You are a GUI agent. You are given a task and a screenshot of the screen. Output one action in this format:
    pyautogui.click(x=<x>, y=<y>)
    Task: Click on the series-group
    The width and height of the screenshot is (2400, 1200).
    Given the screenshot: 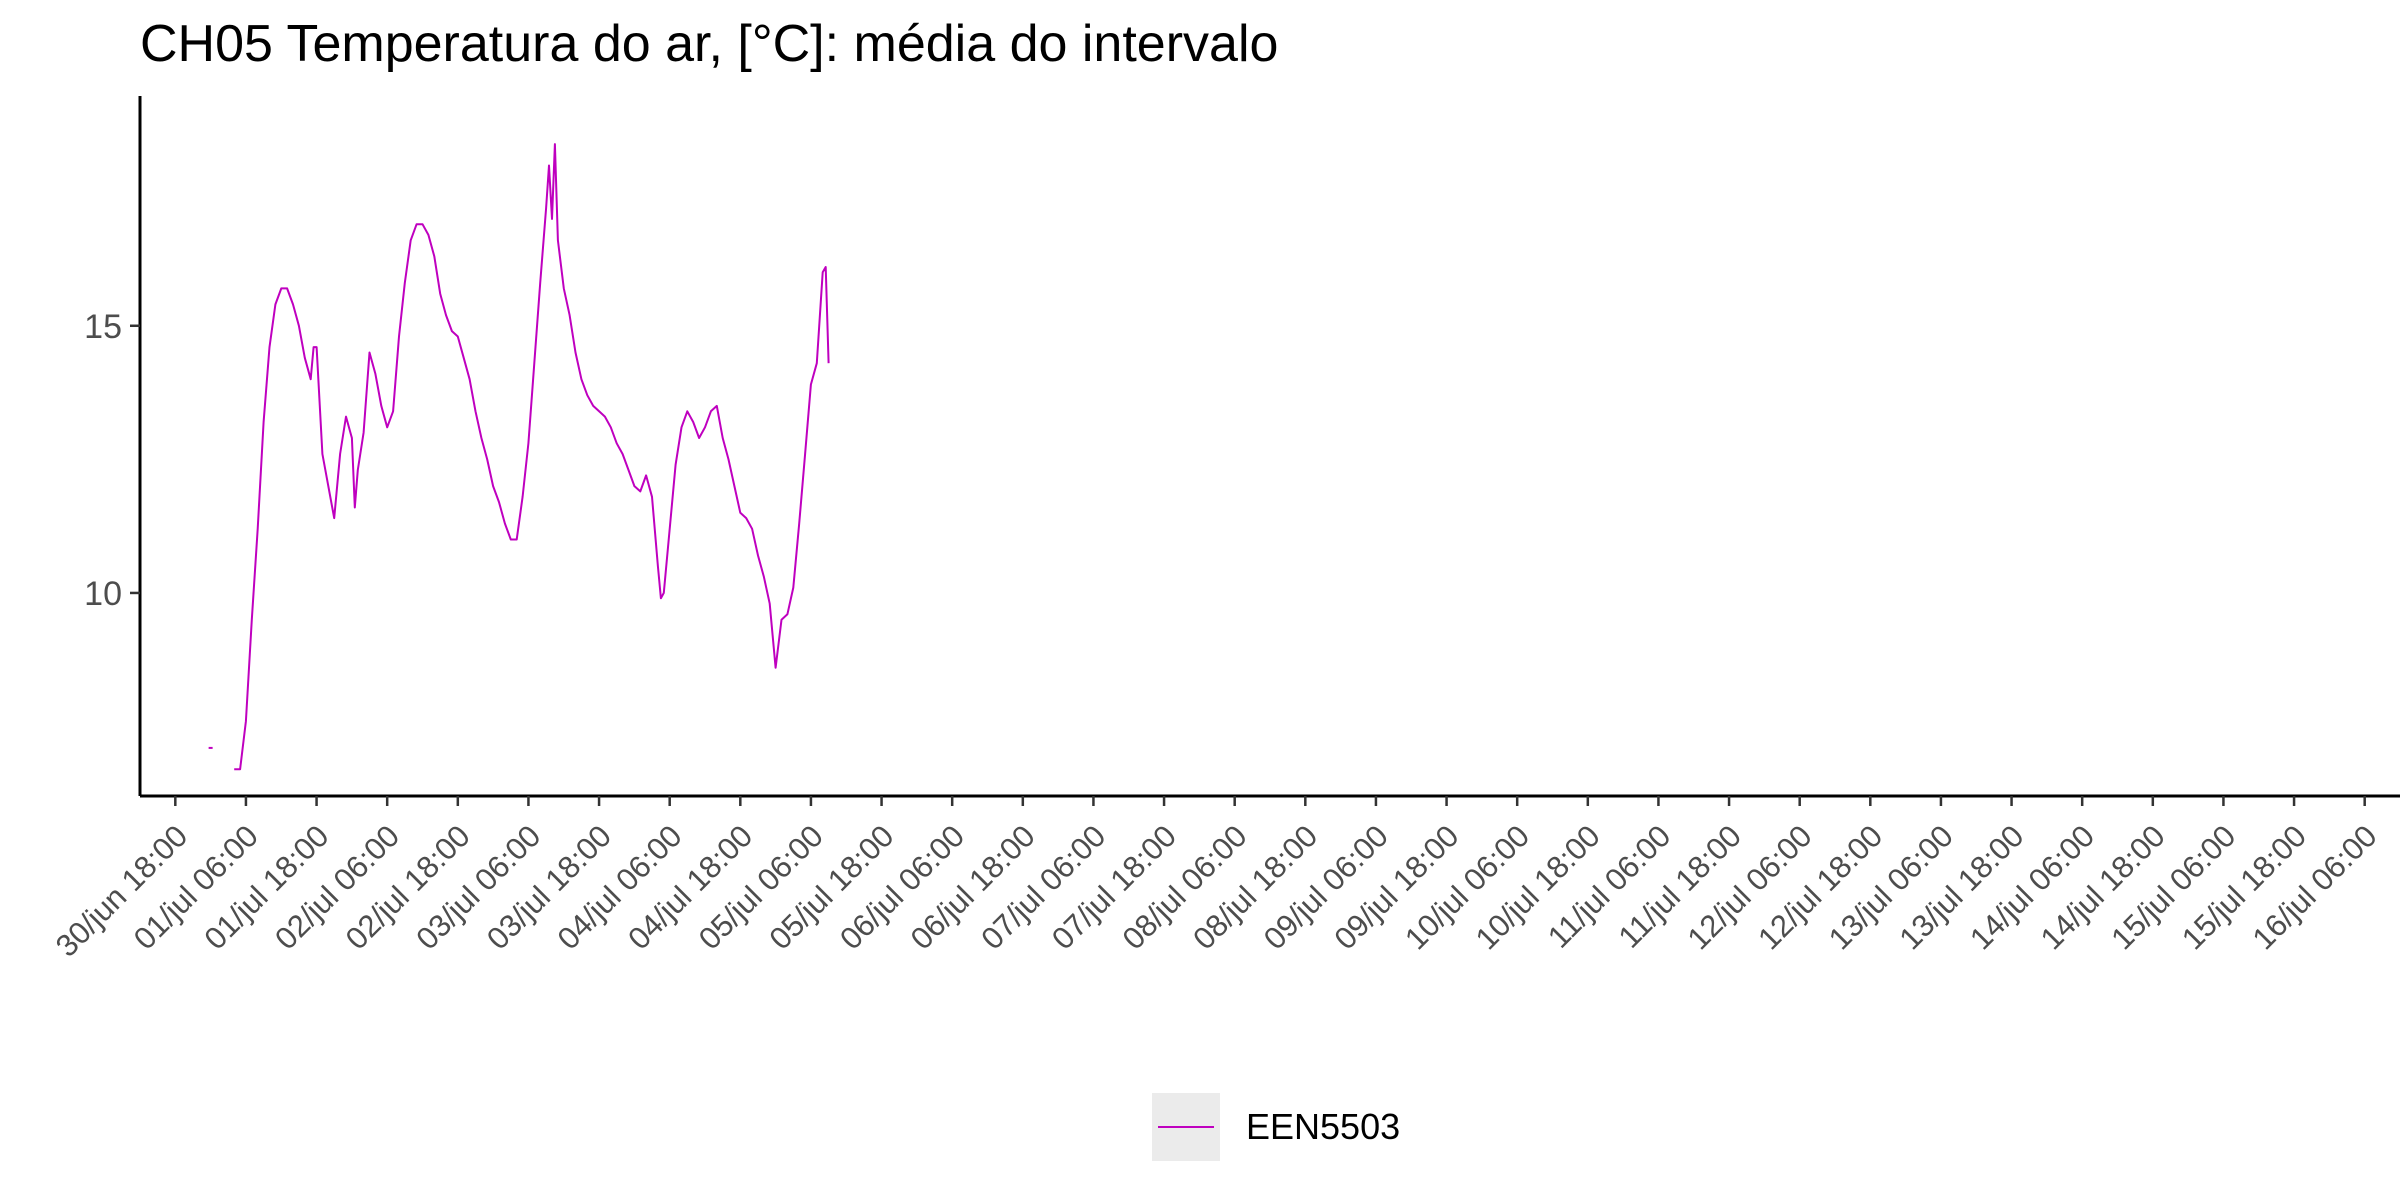 What is the action you would take?
    pyautogui.click(x=519, y=457)
    